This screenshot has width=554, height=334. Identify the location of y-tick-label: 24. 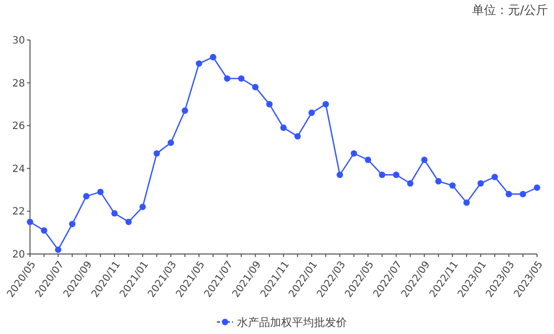
(18, 169).